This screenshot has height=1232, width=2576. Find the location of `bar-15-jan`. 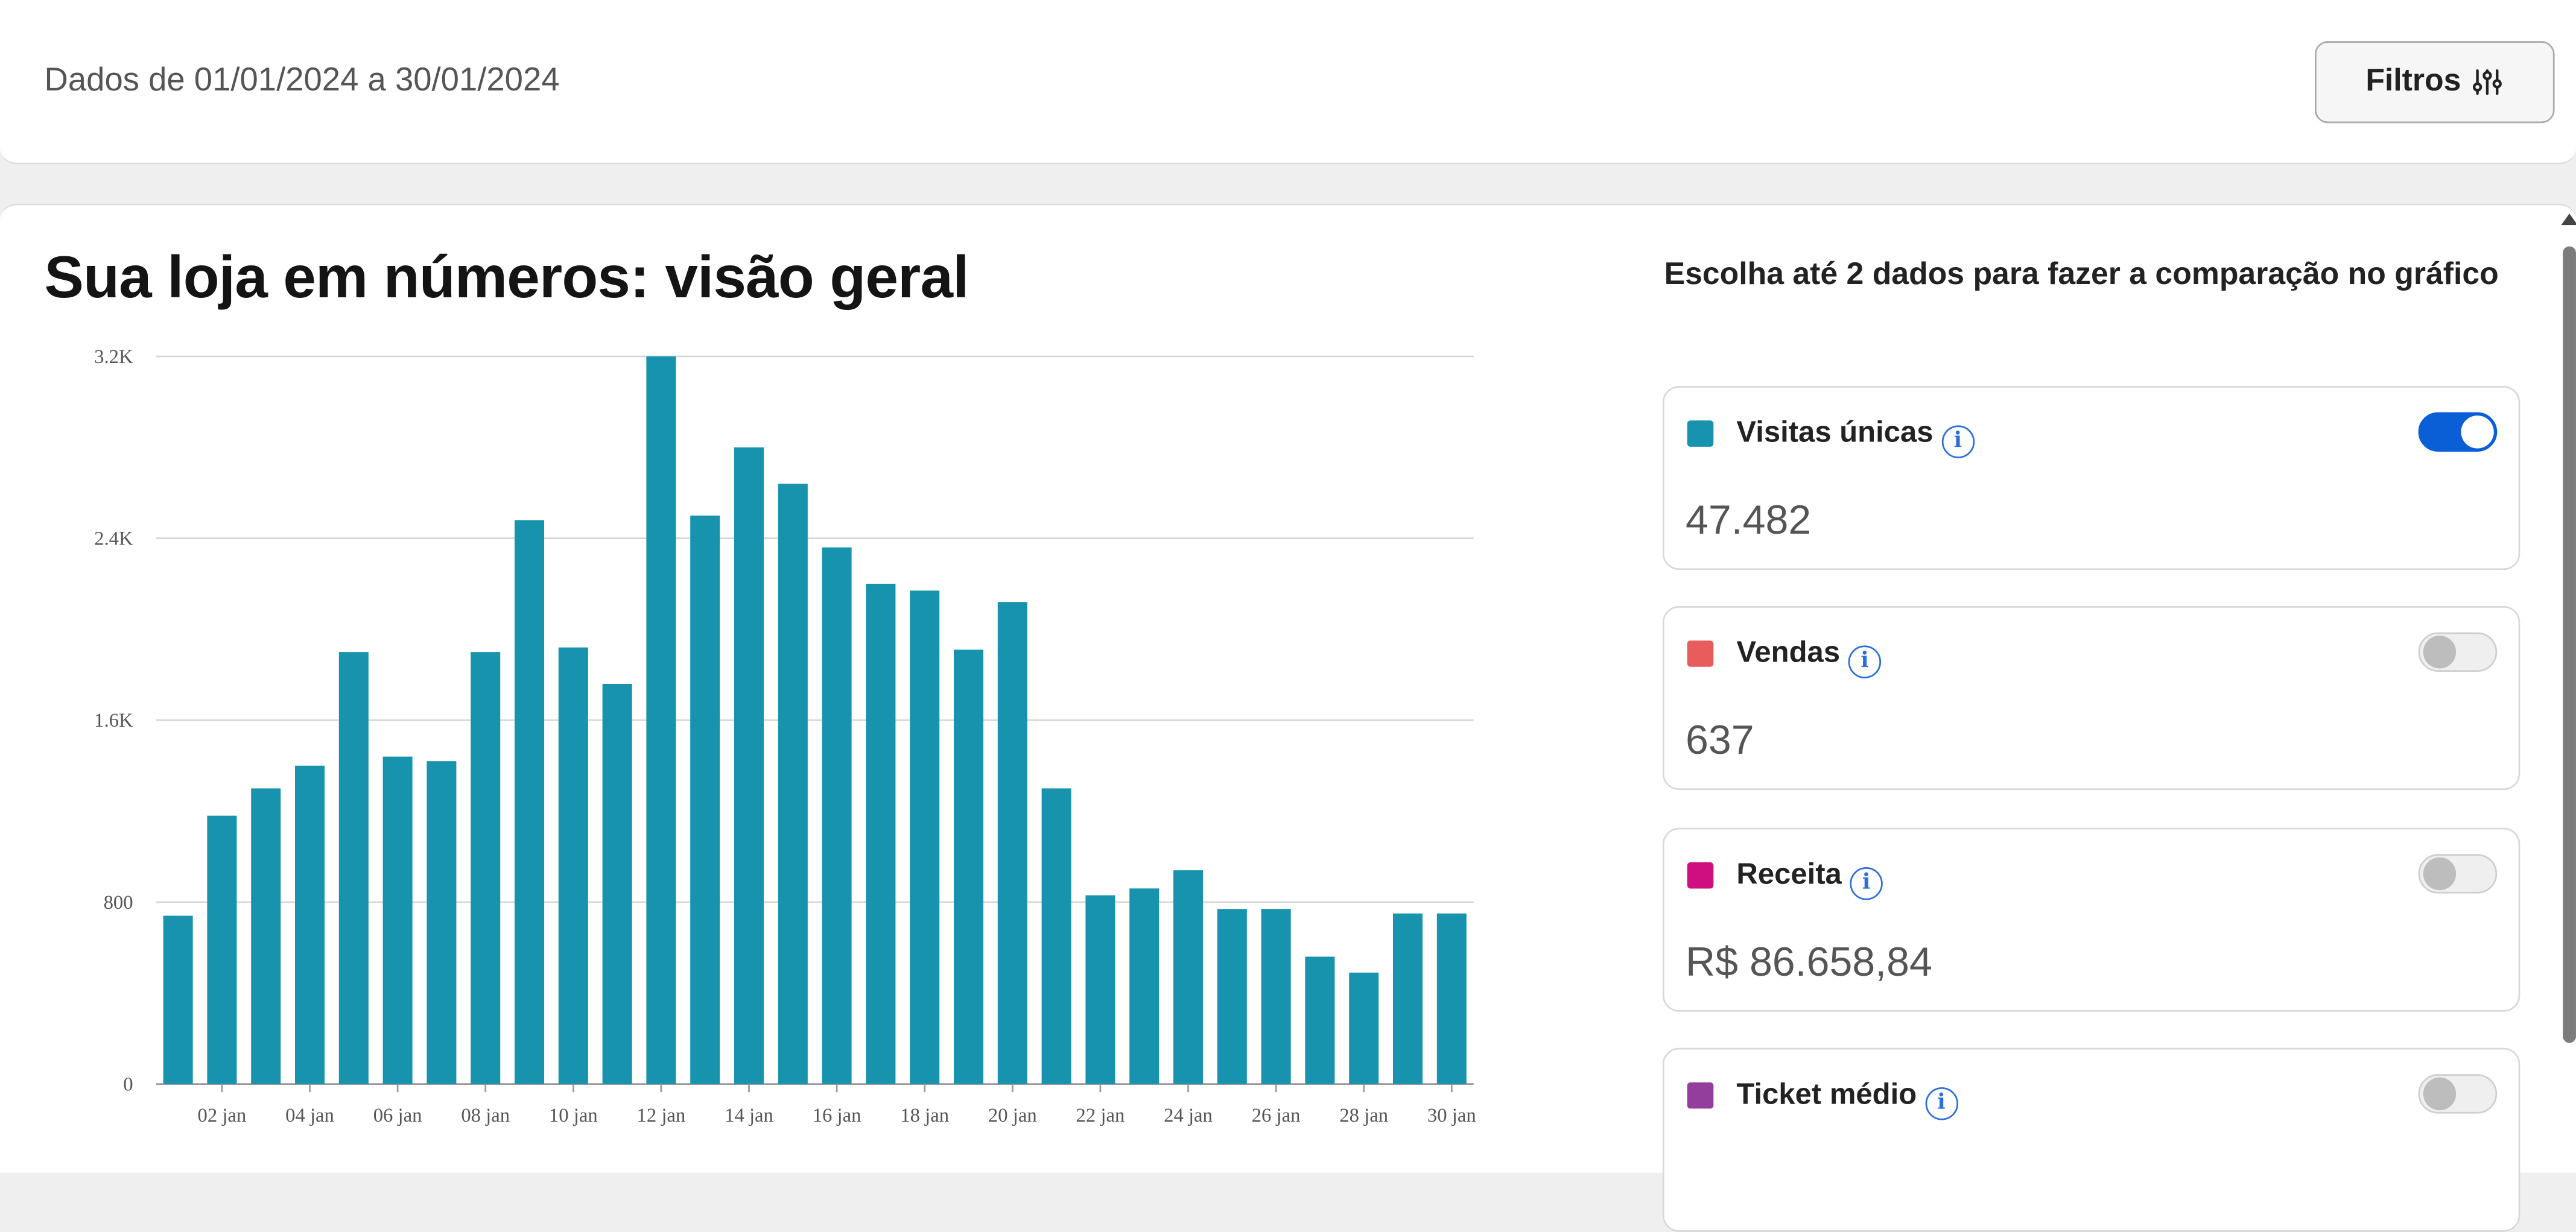

bar-15-jan is located at coordinates (793, 784).